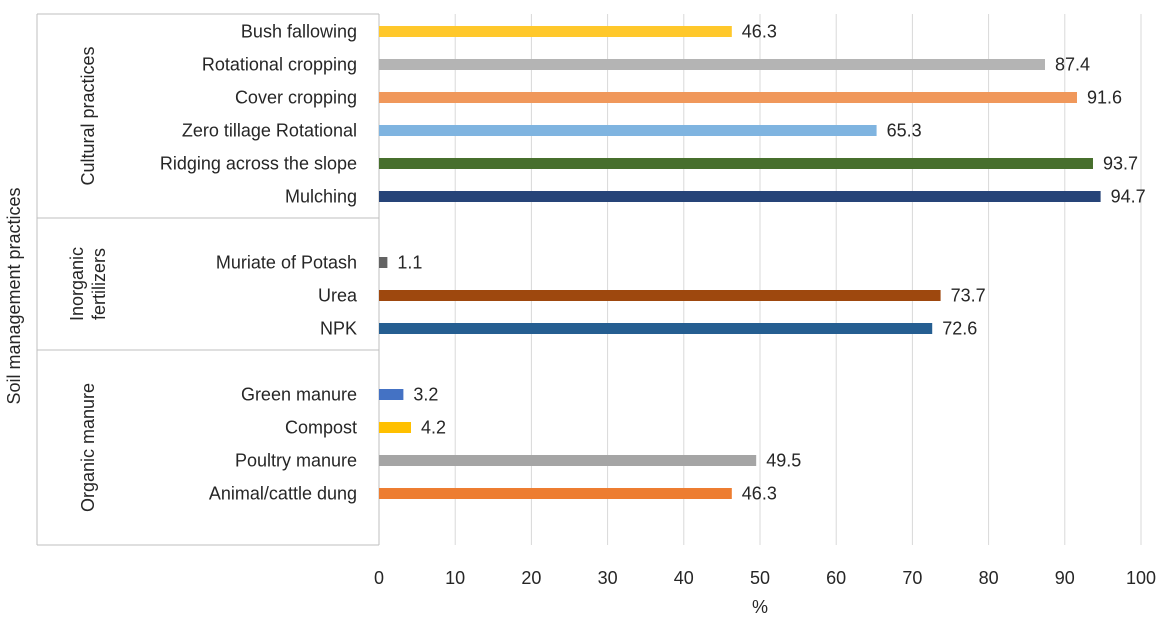  Describe the element at coordinates (912, 578) in the screenshot. I see `x-tick-label: 70` at that location.